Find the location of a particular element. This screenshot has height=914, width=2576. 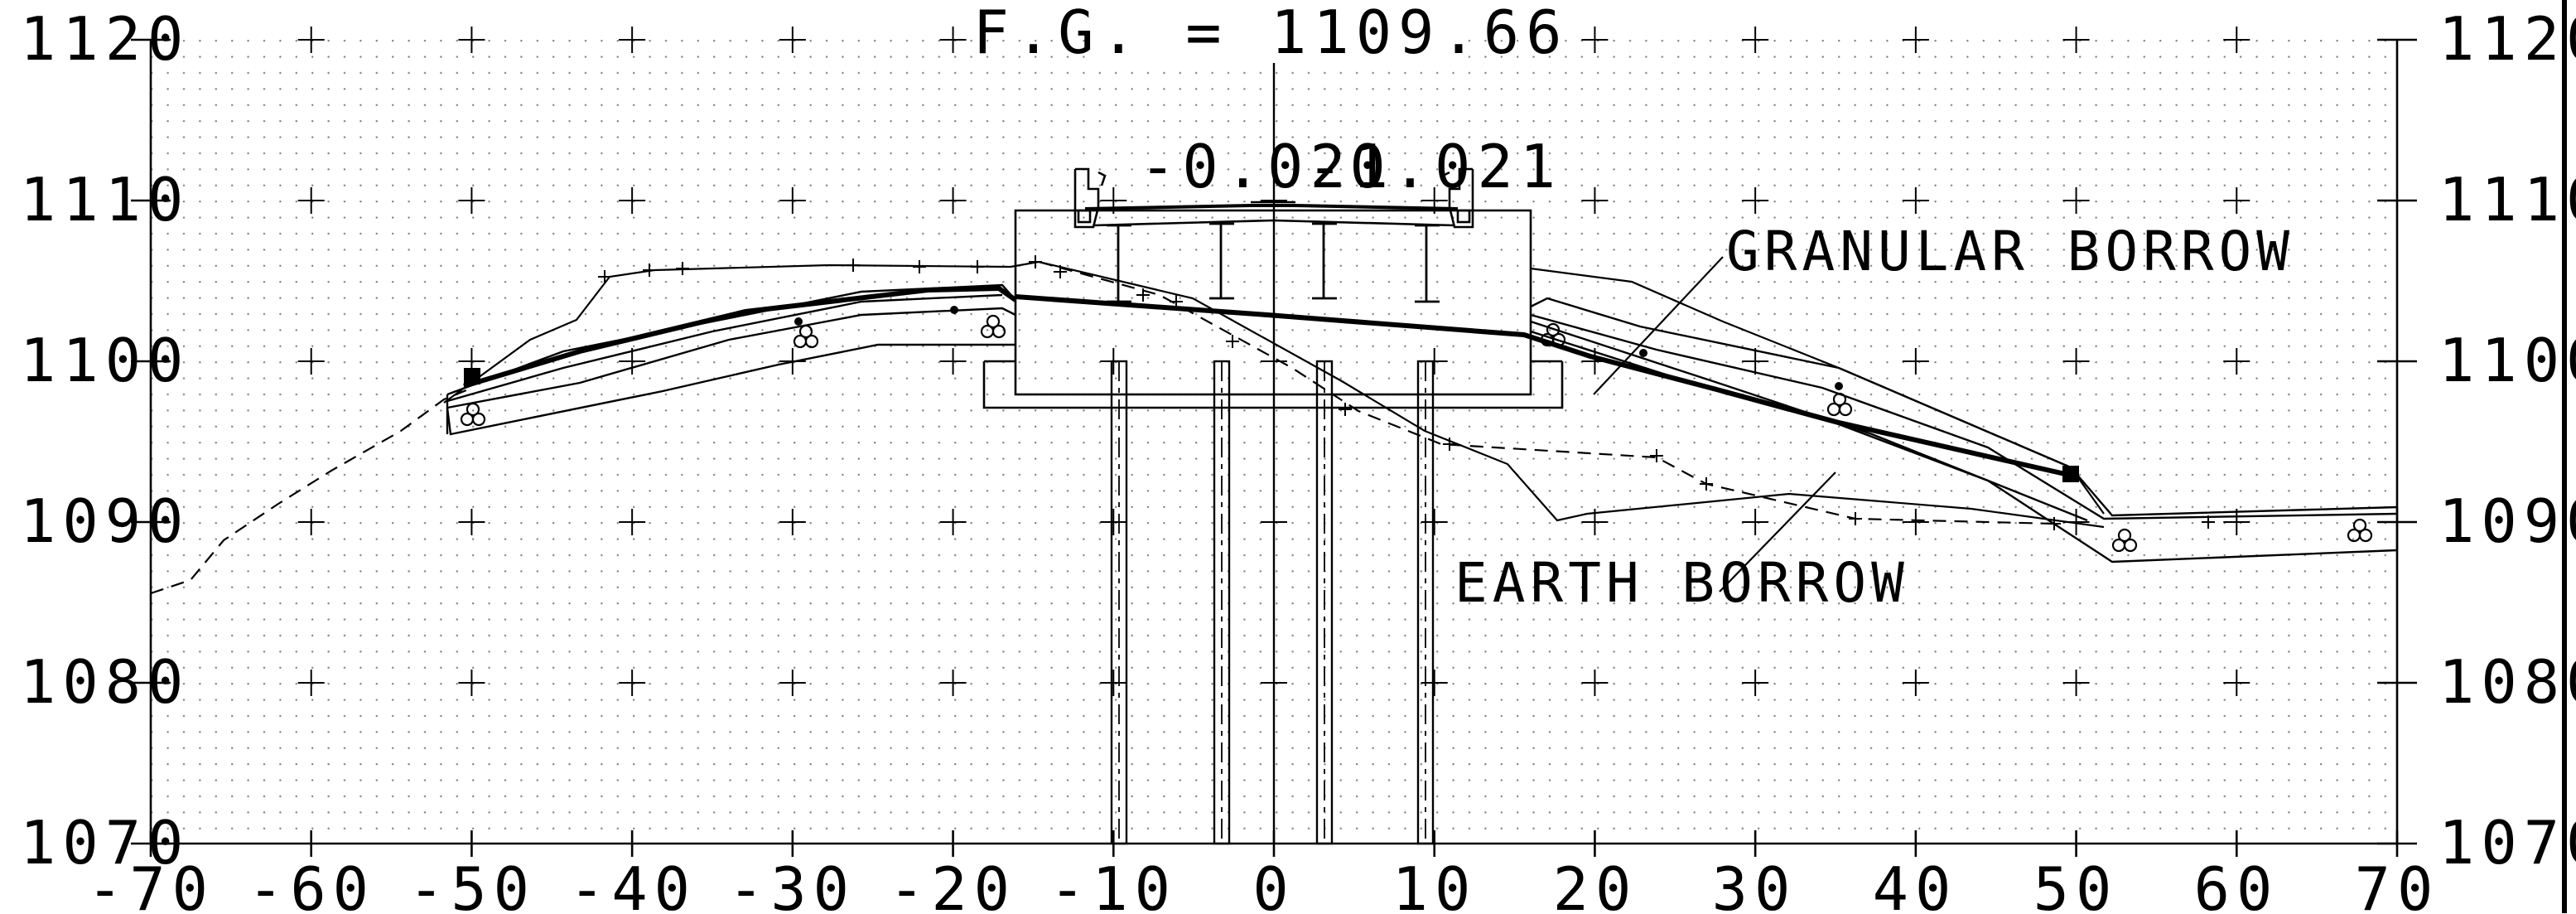

station-markers is located at coordinates (1271, 394).